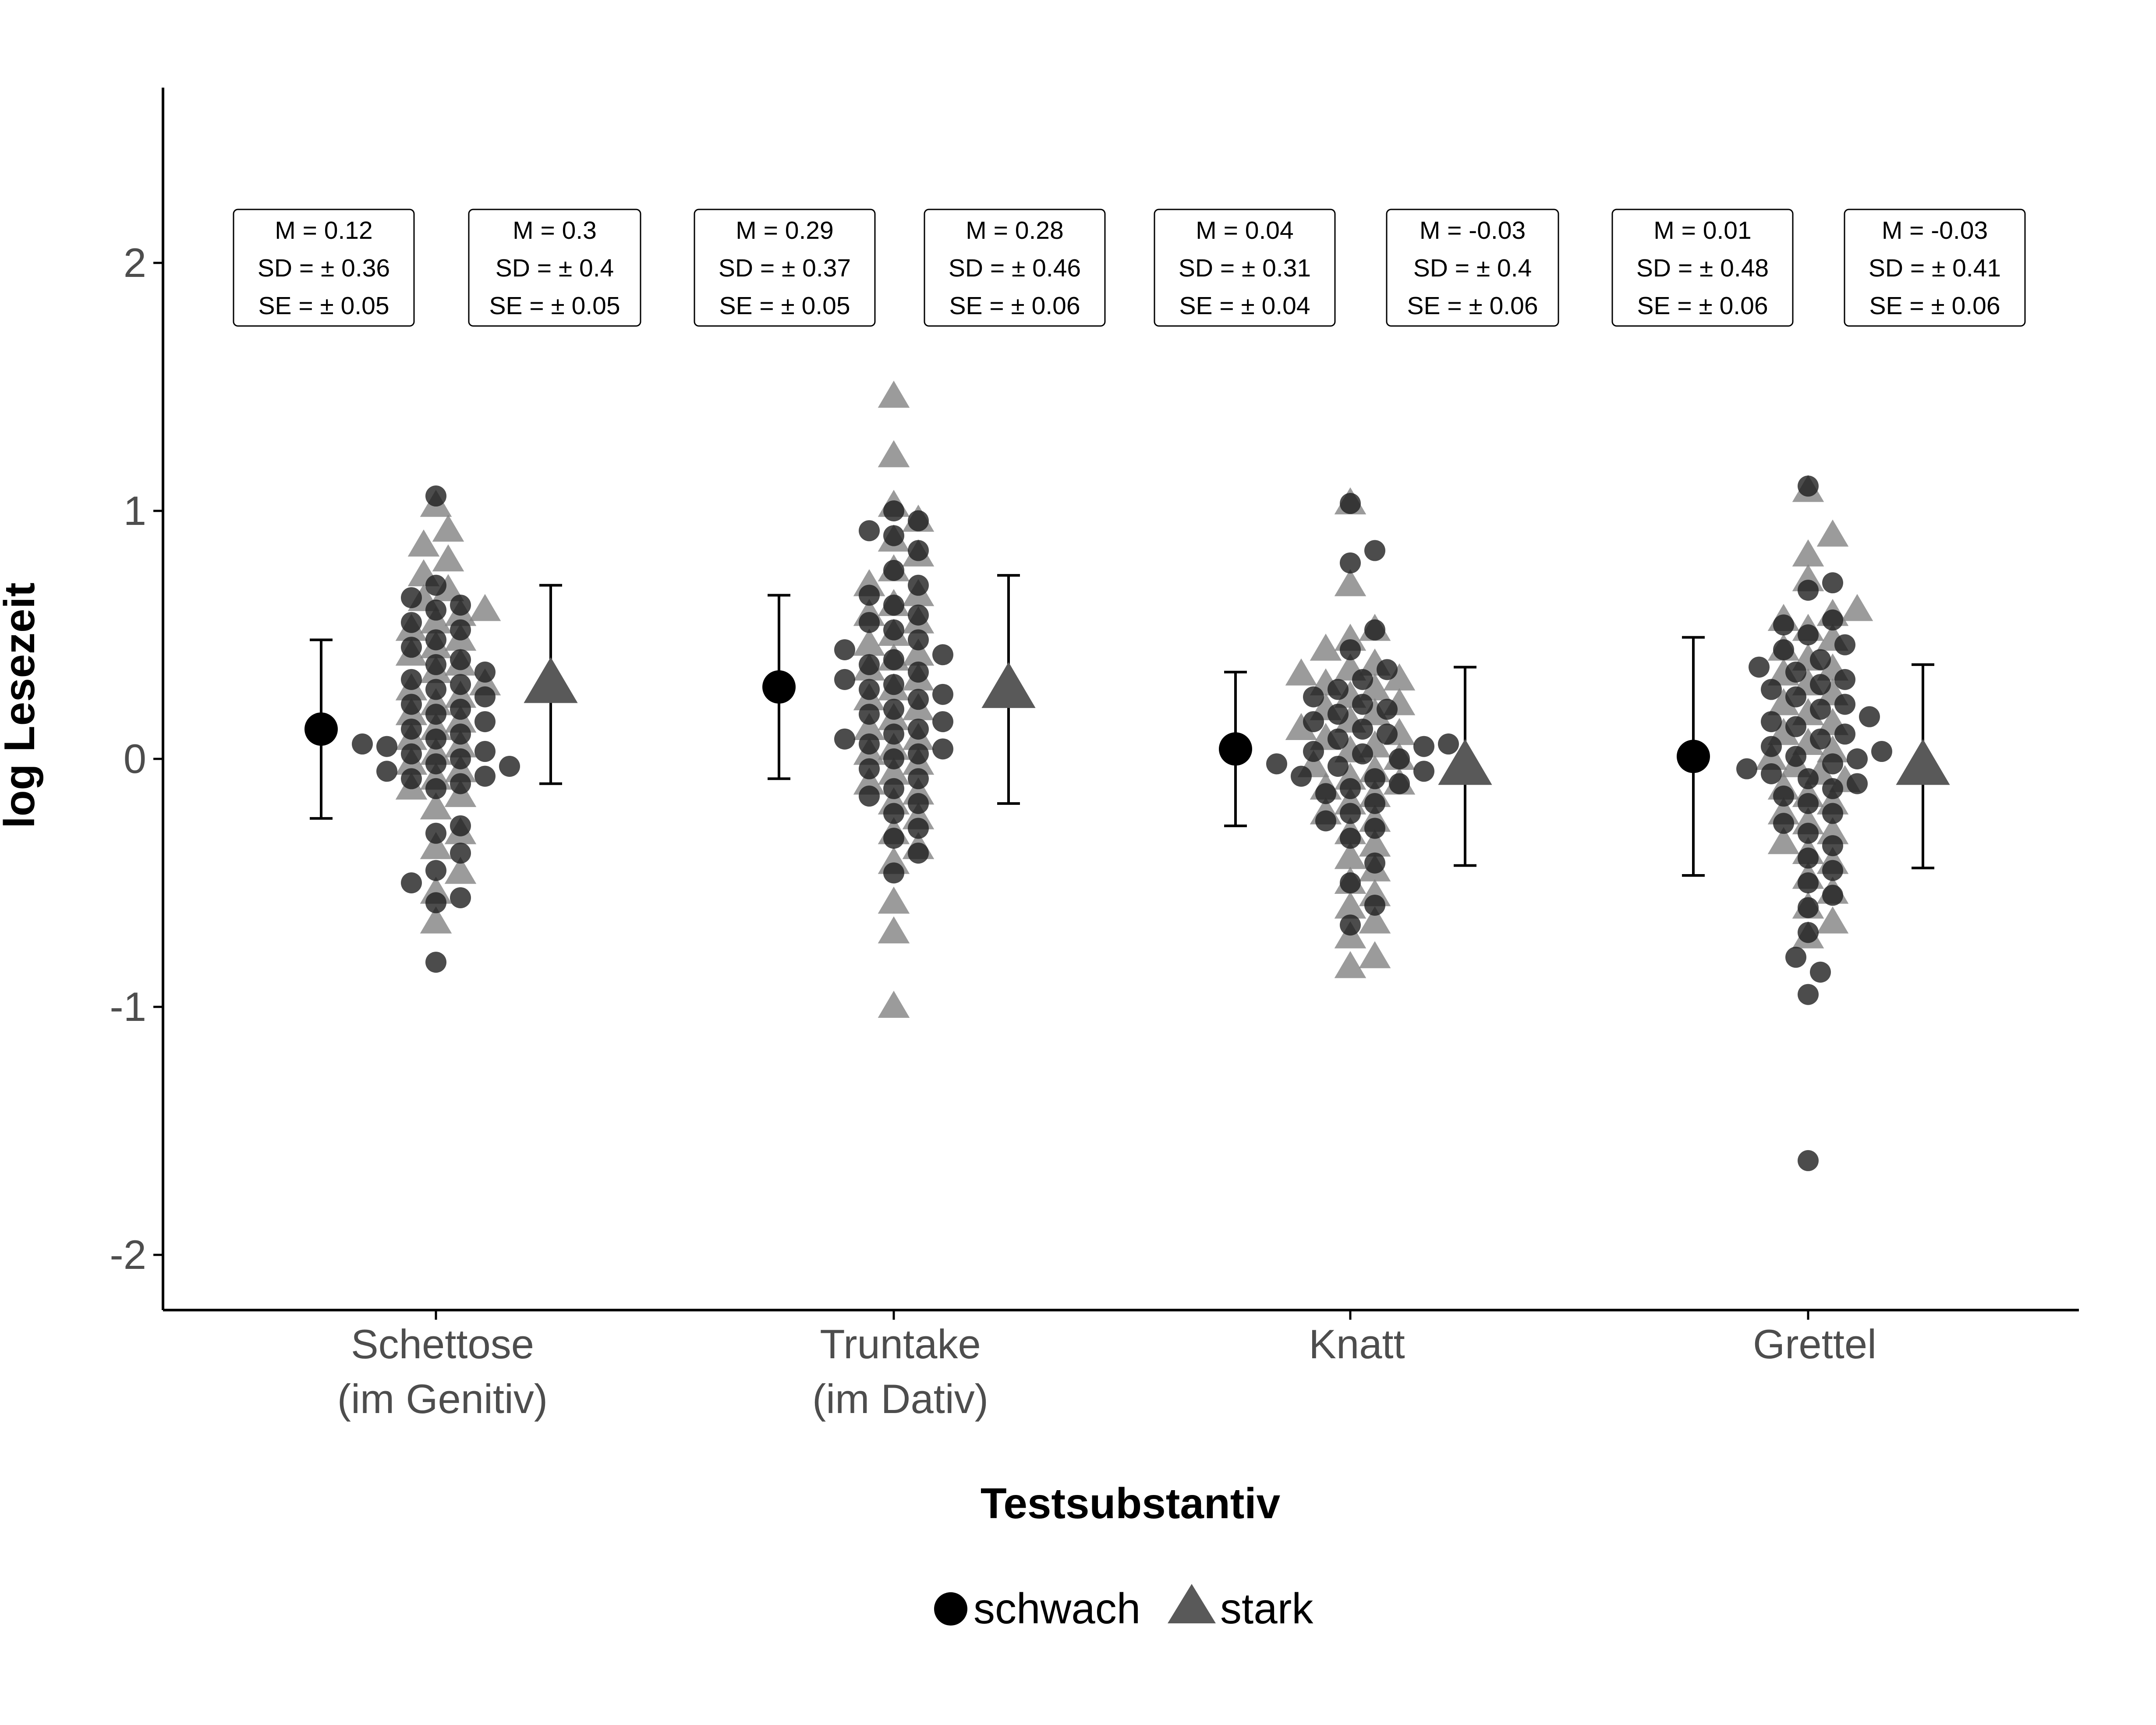  What do you see at coordinates (1245, 268) in the screenshot?
I see `stat-box-line: SD = ± 0.31` at bounding box center [1245, 268].